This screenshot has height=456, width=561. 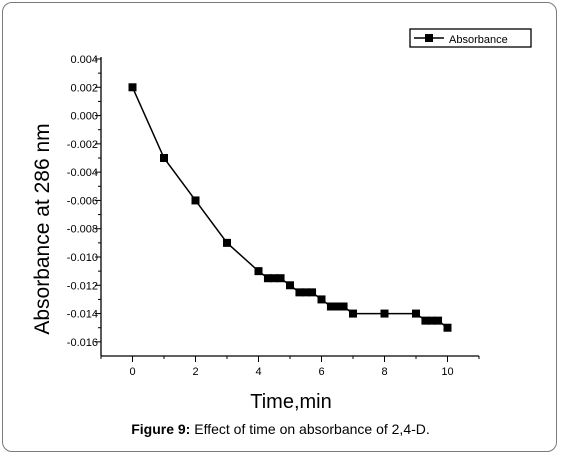 What do you see at coordinates (84, 117) in the screenshot?
I see `y-tick-label: 0.000` at bounding box center [84, 117].